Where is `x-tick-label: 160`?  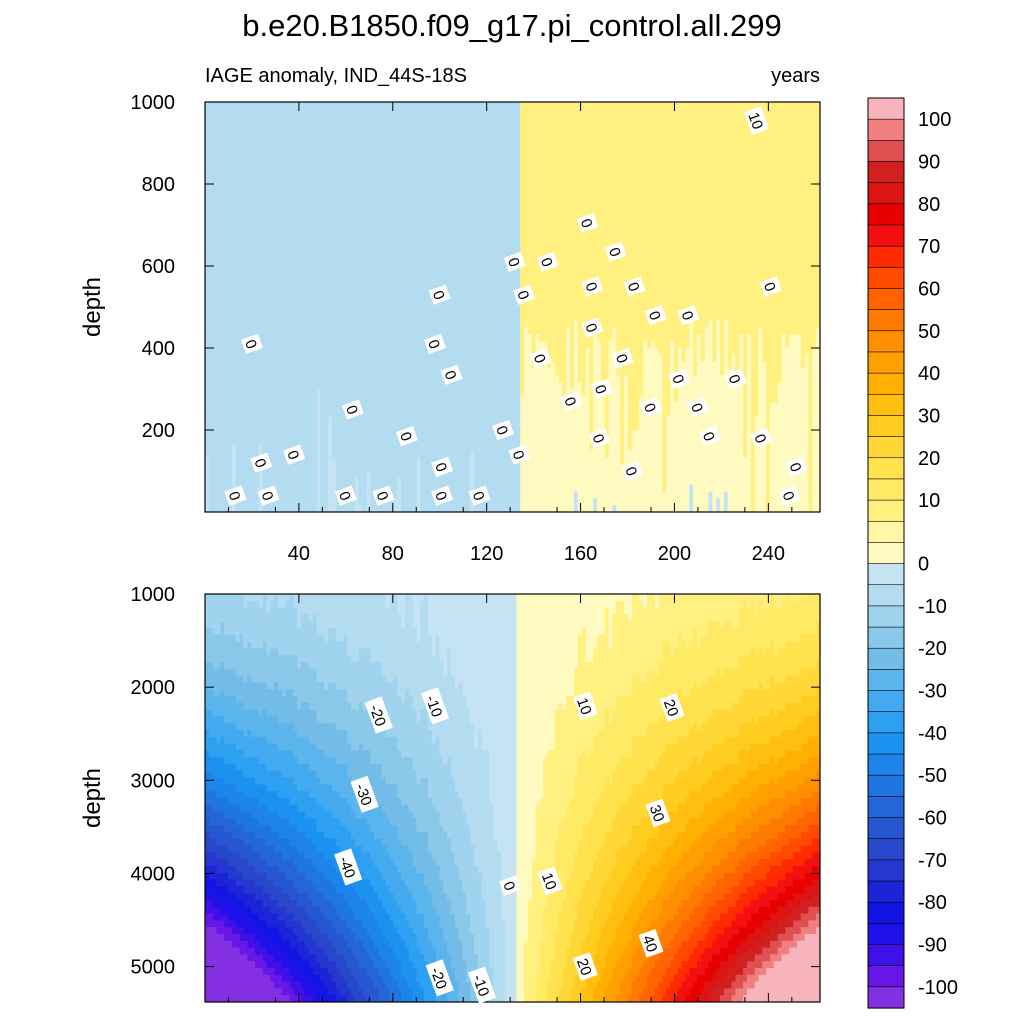
x-tick-label: 160 is located at coordinates (580, 554).